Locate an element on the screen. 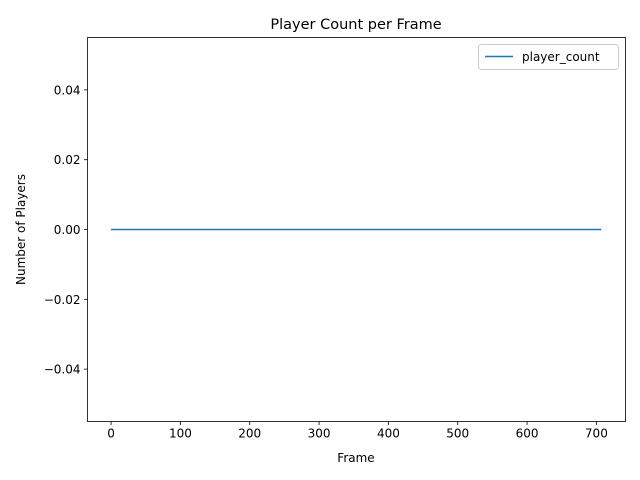 This screenshot has width=640, height=480. x-tick-label: 400 is located at coordinates (388, 434).